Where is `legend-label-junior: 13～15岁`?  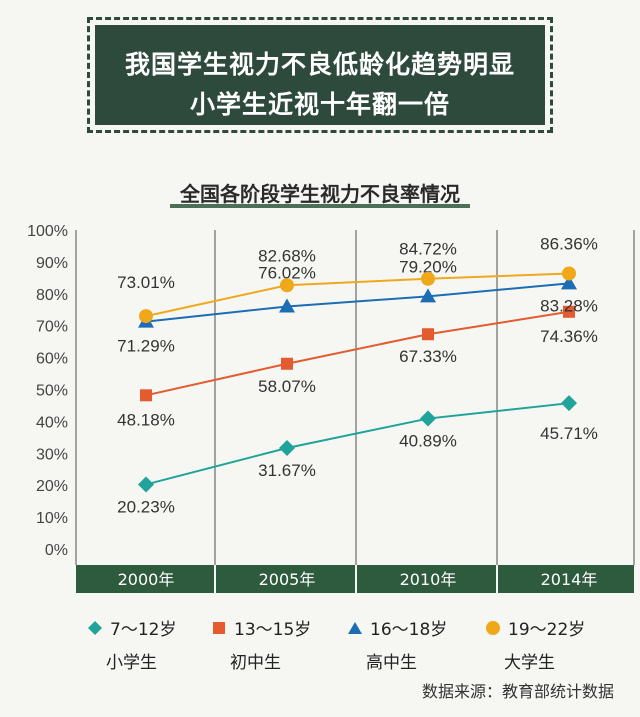
legend-label-junior: 13～15岁 is located at coordinates (273, 630).